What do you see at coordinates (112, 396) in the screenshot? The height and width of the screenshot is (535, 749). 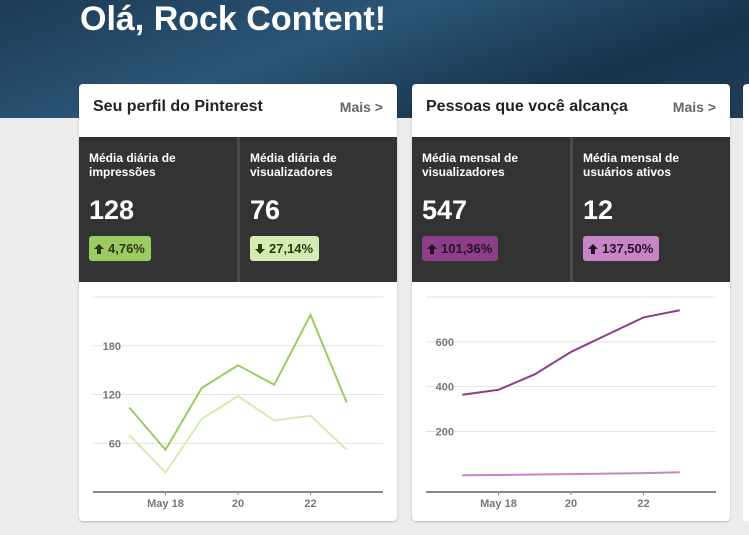 I see `y-tick-label: 120` at bounding box center [112, 396].